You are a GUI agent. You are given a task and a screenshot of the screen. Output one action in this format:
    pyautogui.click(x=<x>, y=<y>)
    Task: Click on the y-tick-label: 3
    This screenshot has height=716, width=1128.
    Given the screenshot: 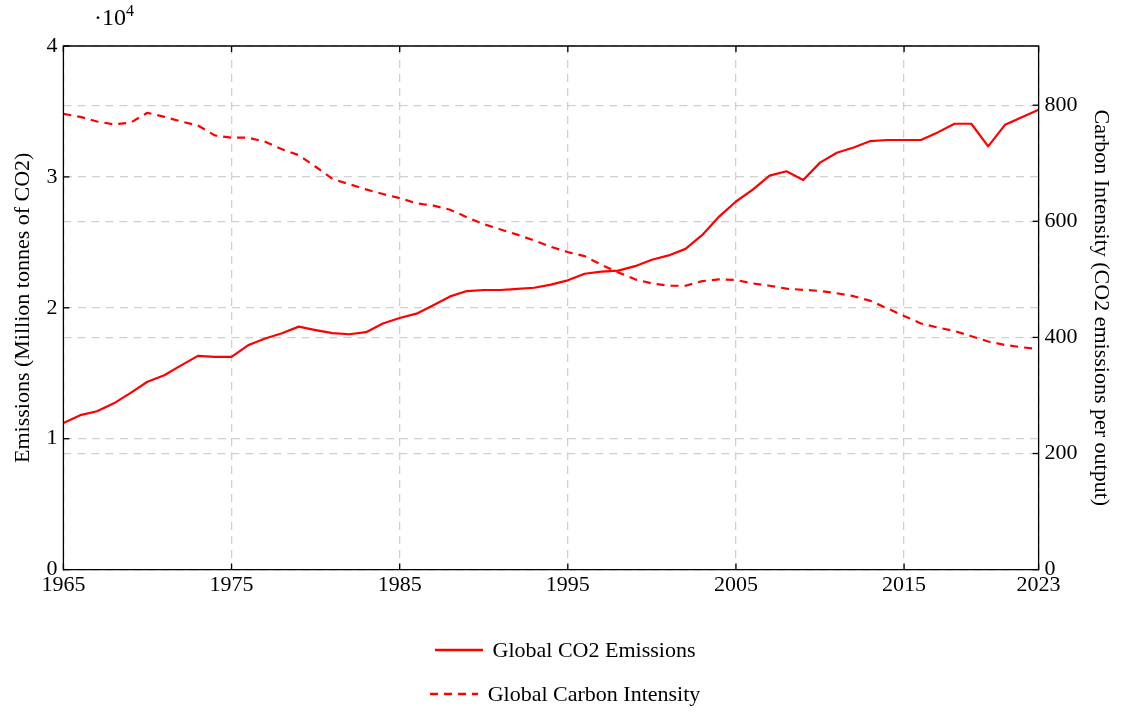 What is the action you would take?
    pyautogui.click(x=52, y=175)
    